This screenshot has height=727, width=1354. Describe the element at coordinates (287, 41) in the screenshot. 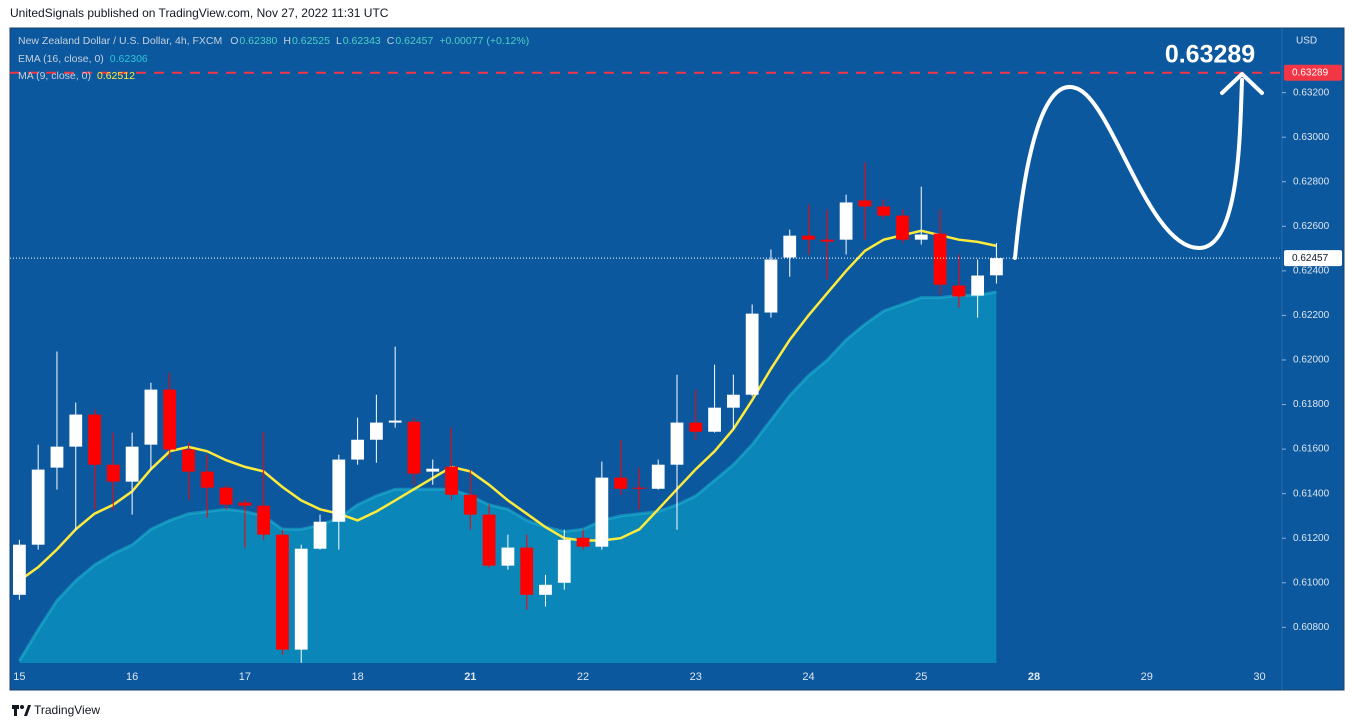

I see `legend-text: H` at that location.